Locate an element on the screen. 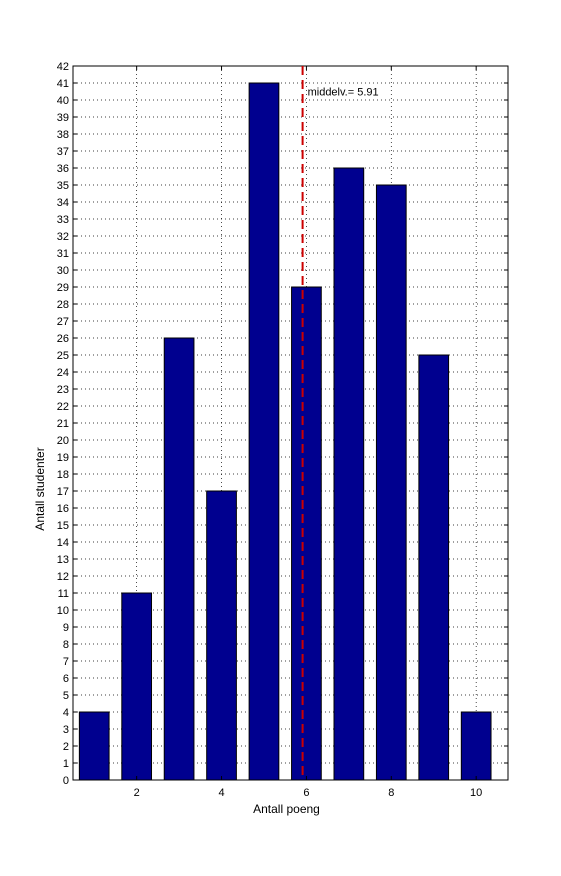 Image resolution: width=561 pixels, height=876 pixels. y-tick-label: 9 is located at coordinates (66, 628).